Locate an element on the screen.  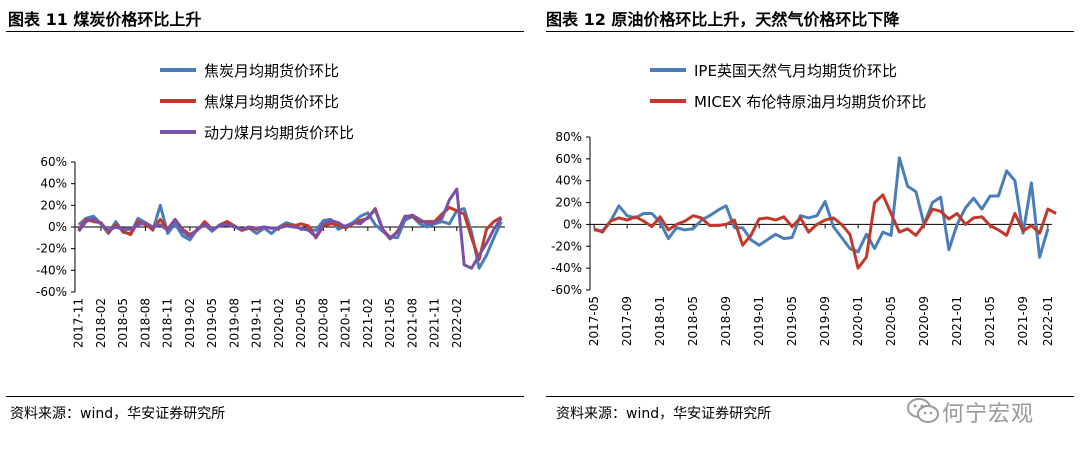
right-x-tick-label: 2019-09 is located at coordinates (825, 321).